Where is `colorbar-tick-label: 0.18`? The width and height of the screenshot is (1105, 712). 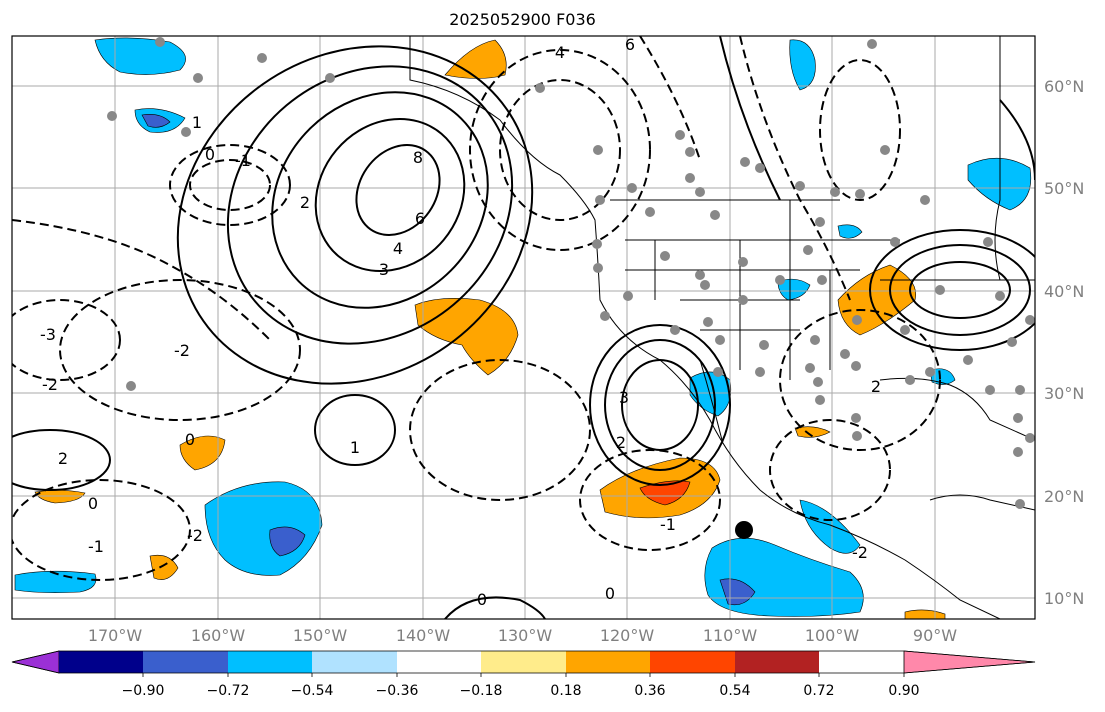
colorbar-tick-label: 0.18 is located at coordinates (566, 691).